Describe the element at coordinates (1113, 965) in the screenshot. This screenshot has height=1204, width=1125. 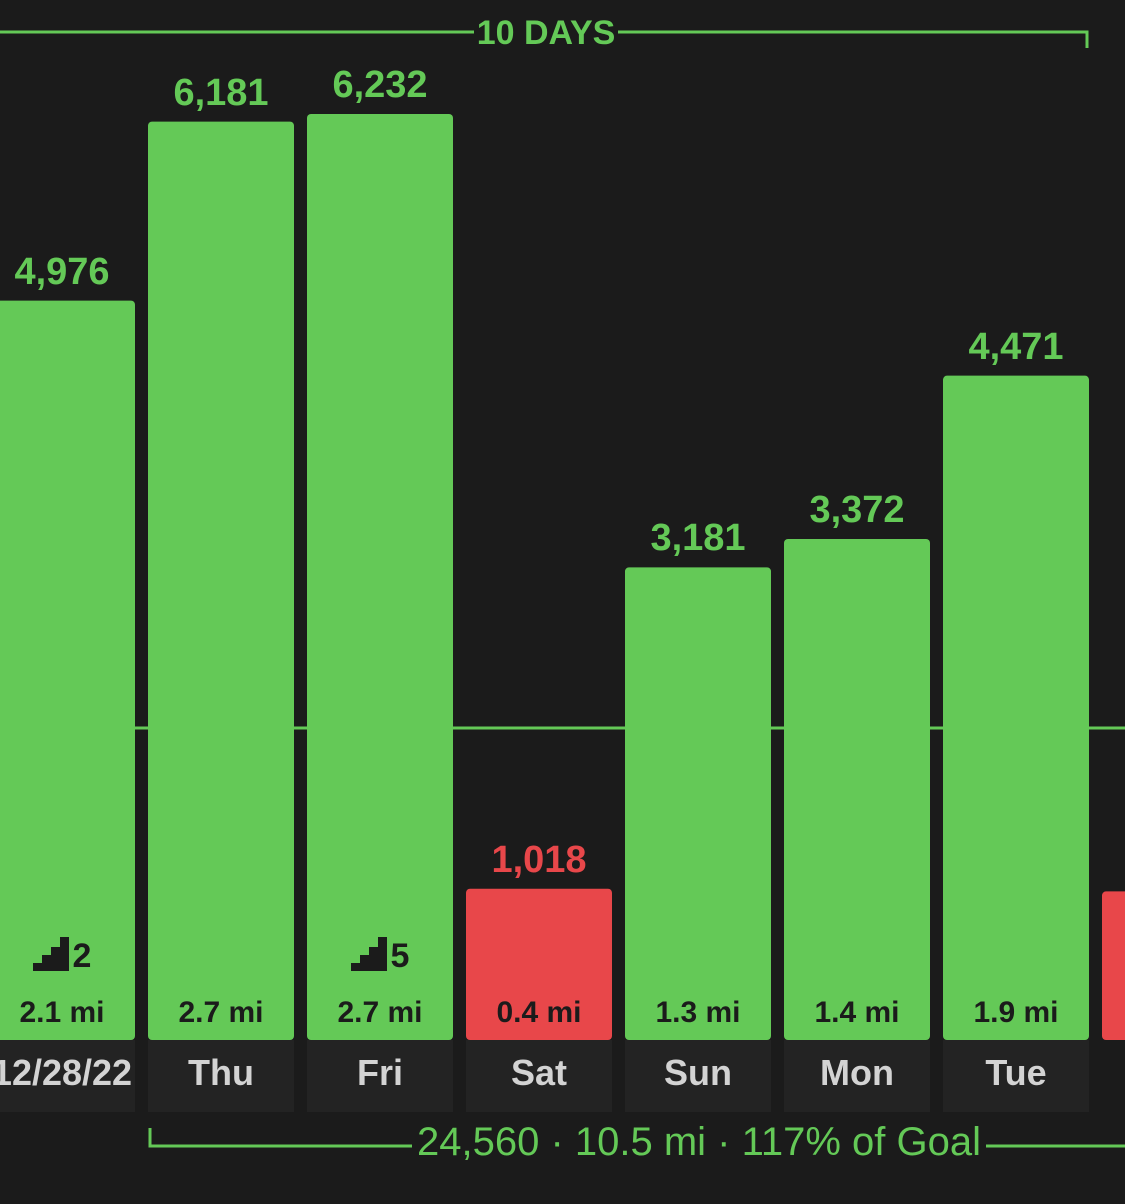
I see `bar-partial-next-day` at that location.